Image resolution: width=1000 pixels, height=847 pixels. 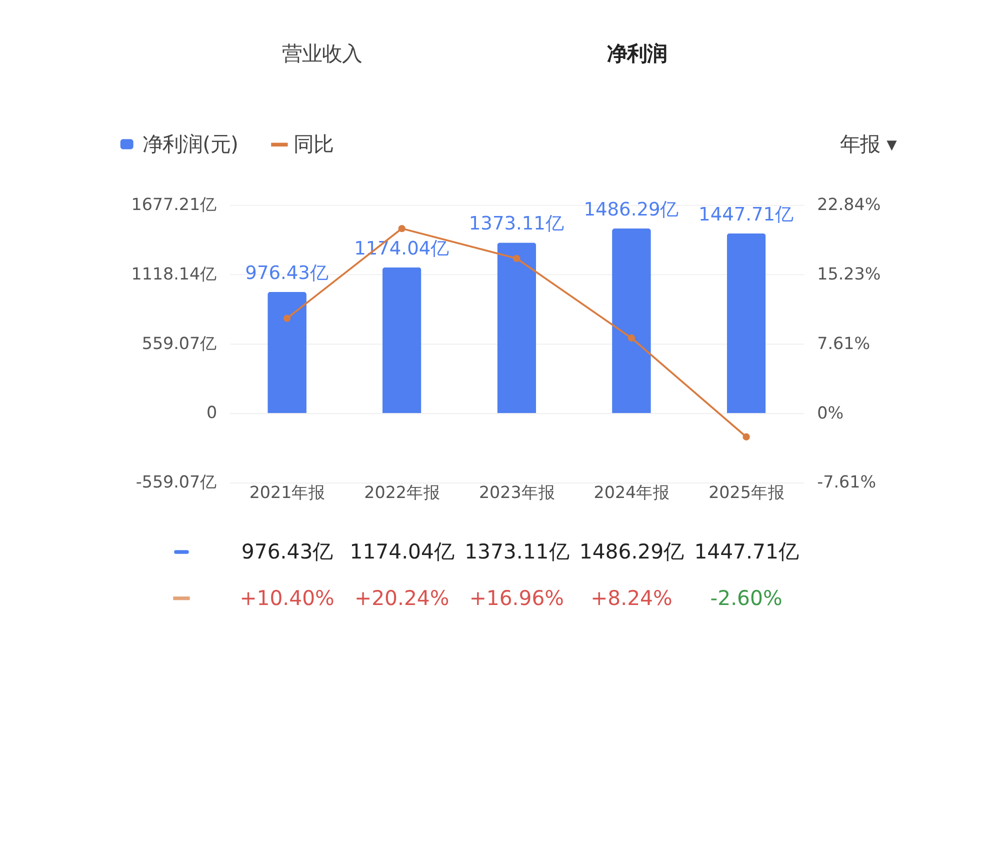 I want to click on data-label: 1447.71亿, so click(x=746, y=552).